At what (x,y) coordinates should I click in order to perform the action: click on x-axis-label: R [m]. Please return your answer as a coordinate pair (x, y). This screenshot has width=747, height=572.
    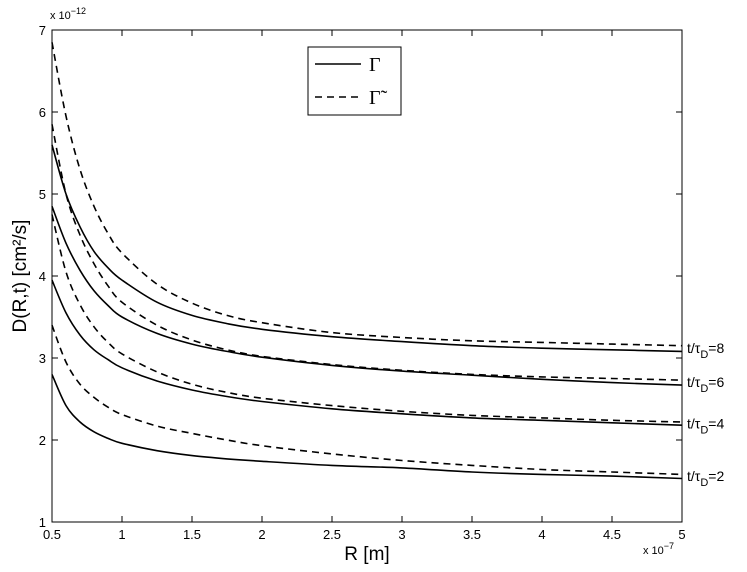
    Looking at the image, I should click on (366, 554).